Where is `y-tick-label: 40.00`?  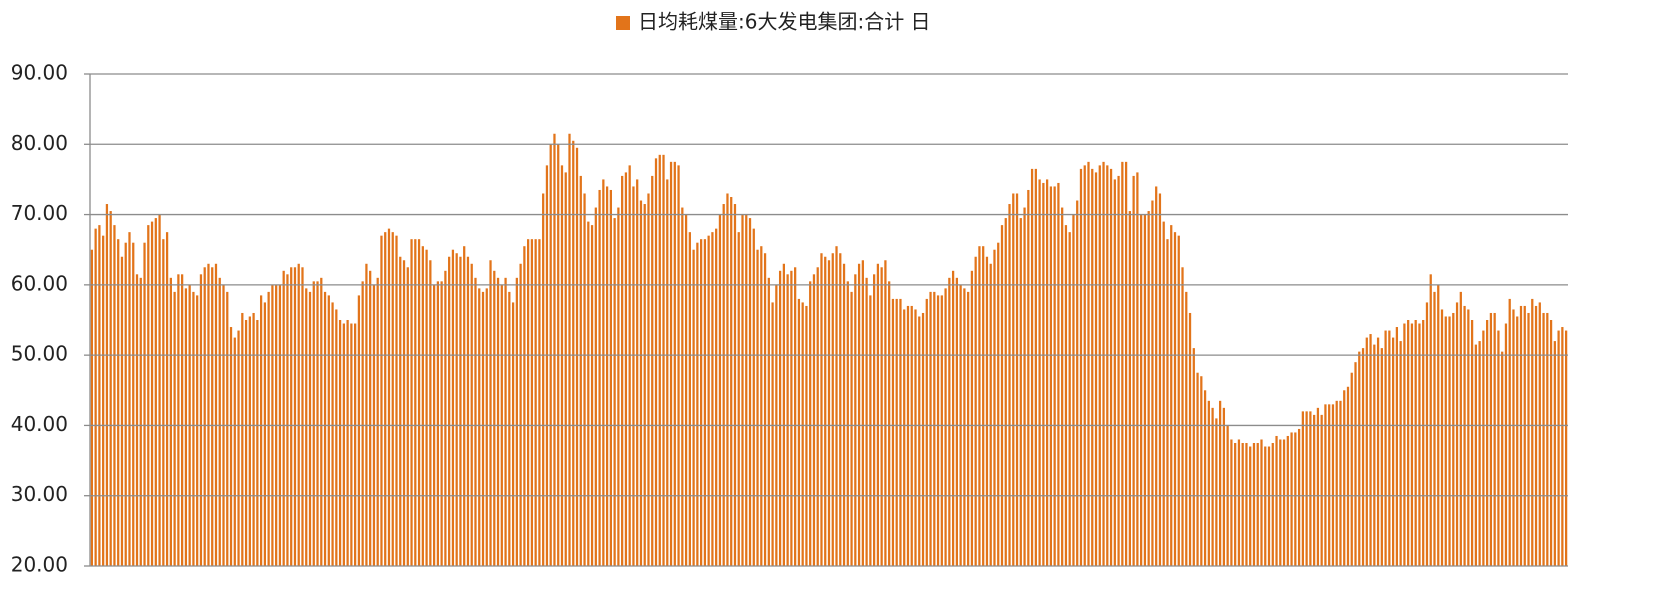
y-tick-label: 40.00 is located at coordinates (39, 424).